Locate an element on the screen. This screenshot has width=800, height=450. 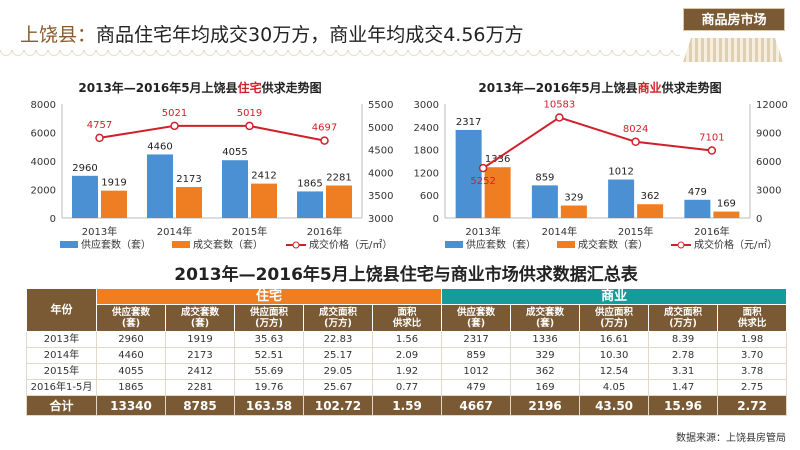
bar-value-label: 1919 is located at coordinates (113, 183).